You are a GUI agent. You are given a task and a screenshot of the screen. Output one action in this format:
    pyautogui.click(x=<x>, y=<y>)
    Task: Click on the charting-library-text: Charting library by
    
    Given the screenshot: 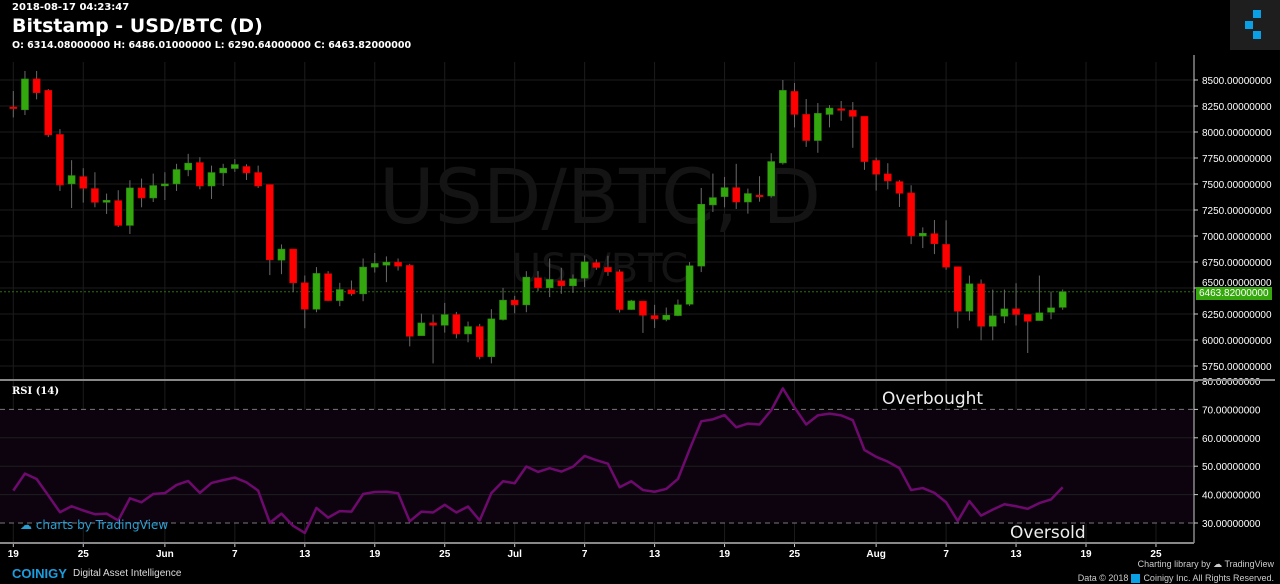 What is the action you would take?
    pyautogui.click(x=1174, y=564)
    